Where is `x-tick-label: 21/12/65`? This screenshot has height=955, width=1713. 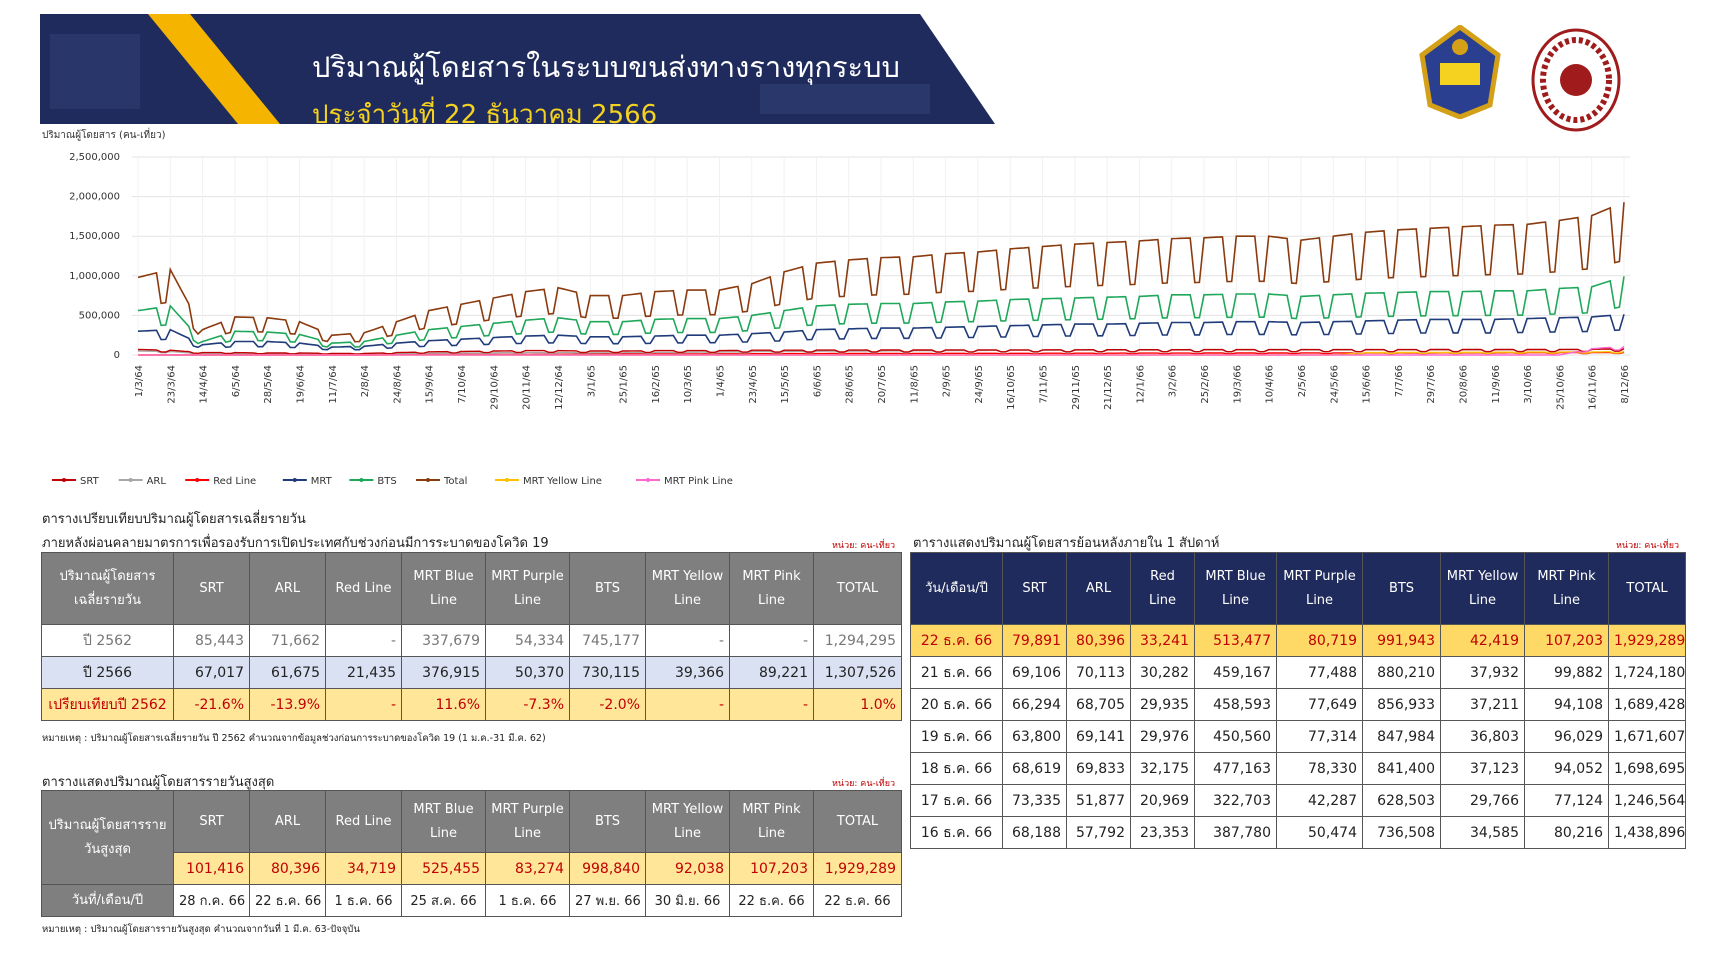 x-tick-label: 21/12/65 is located at coordinates (1108, 387).